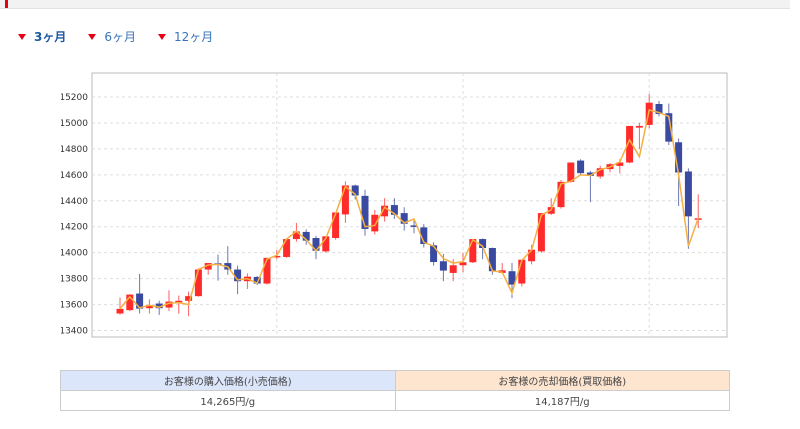  I want to click on tab-12-months: 12ヶ月, so click(185, 36).